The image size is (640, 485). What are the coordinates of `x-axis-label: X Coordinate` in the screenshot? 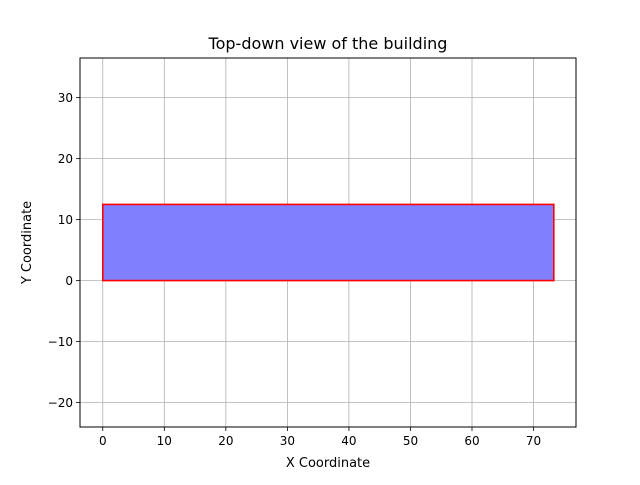 It's located at (328, 463).